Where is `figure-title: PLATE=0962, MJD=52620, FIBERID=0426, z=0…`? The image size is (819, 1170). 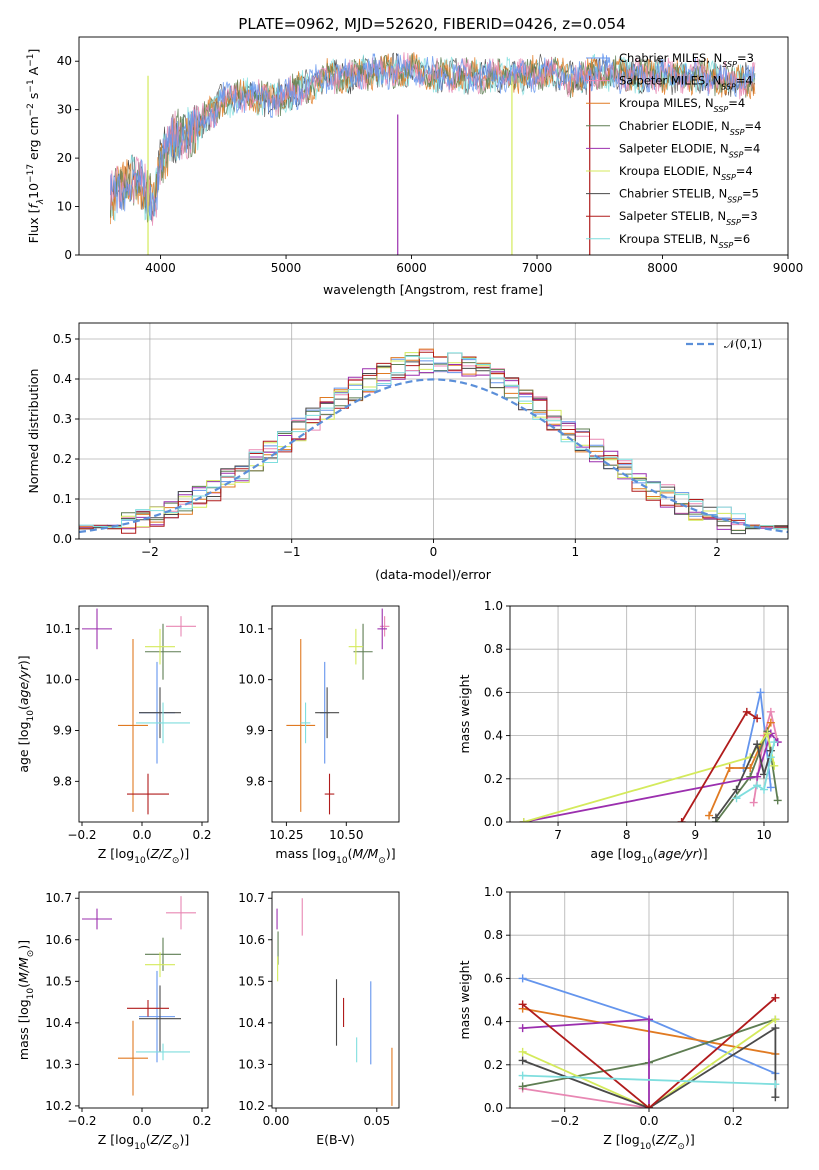
figure-title: PLATE=0962, MJD=52620, FIBERID=0426, z=0… is located at coordinates (431, 24).